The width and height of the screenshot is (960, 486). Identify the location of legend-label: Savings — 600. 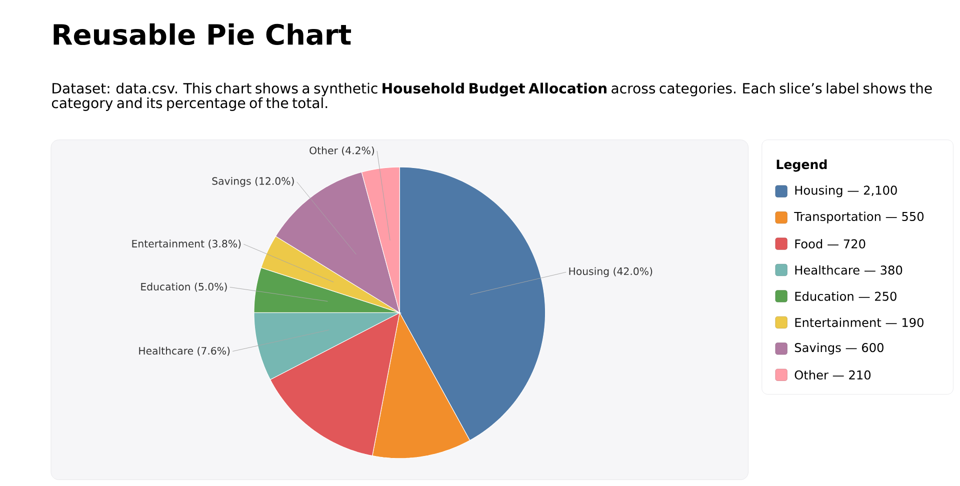
(839, 348).